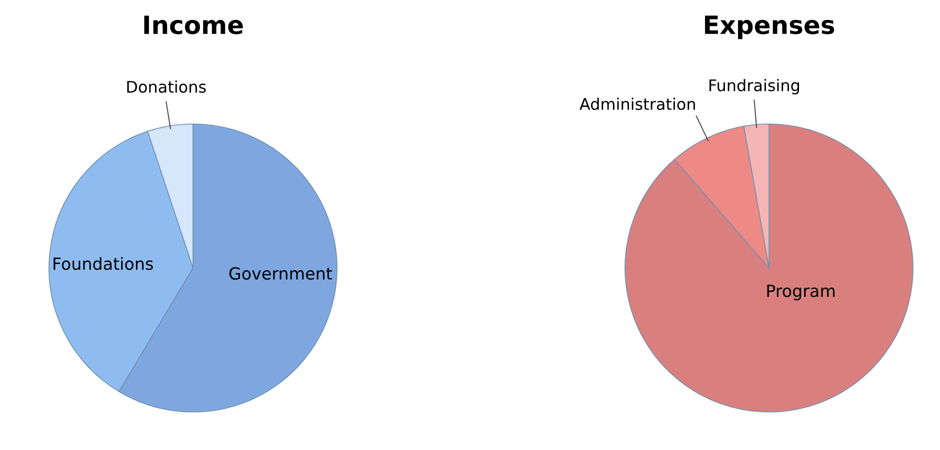 Image resolution: width=940 pixels, height=450 pixels. I want to click on slice-label: Program, so click(801, 292).